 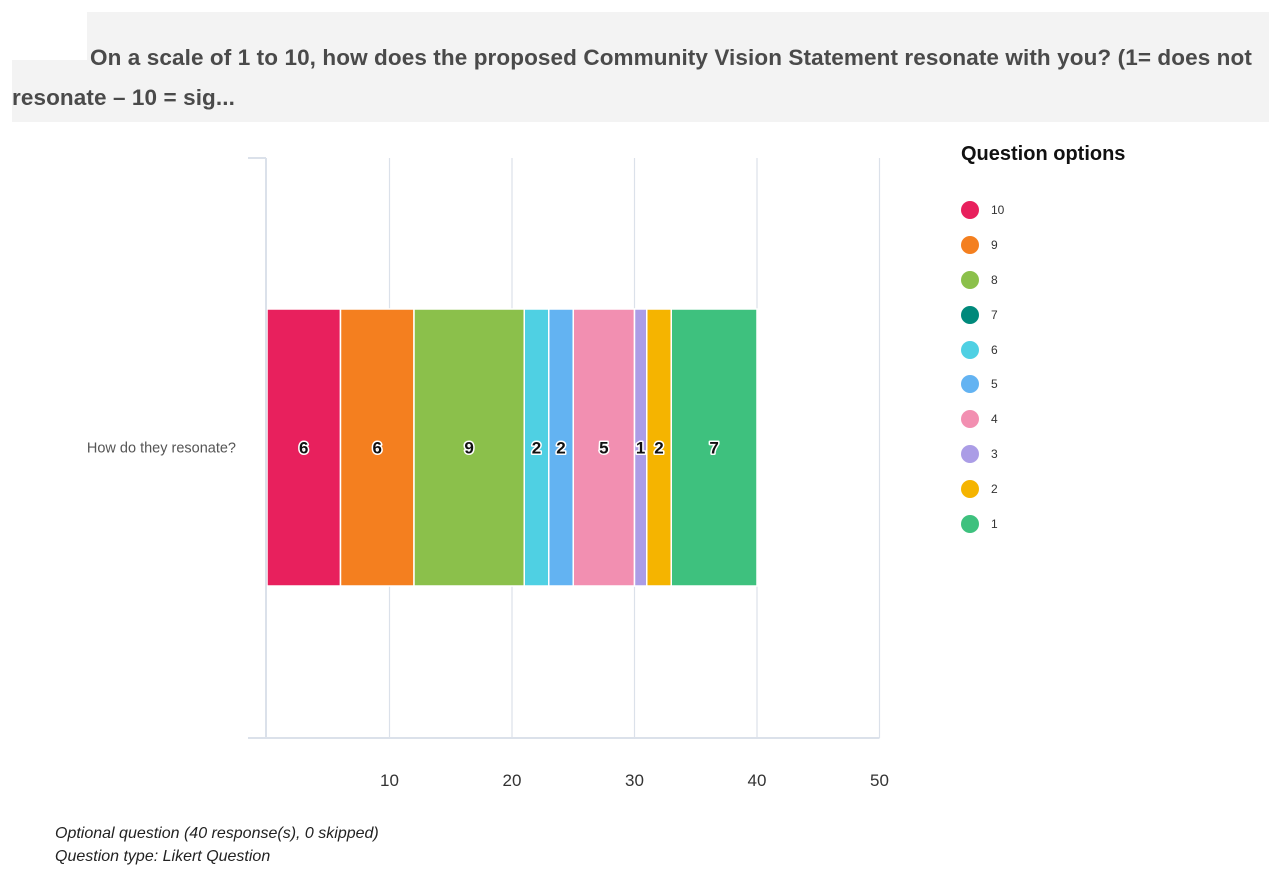 What do you see at coordinates (994, 384) in the screenshot?
I see `legend-label: 5` at bounding box center [994, 384].